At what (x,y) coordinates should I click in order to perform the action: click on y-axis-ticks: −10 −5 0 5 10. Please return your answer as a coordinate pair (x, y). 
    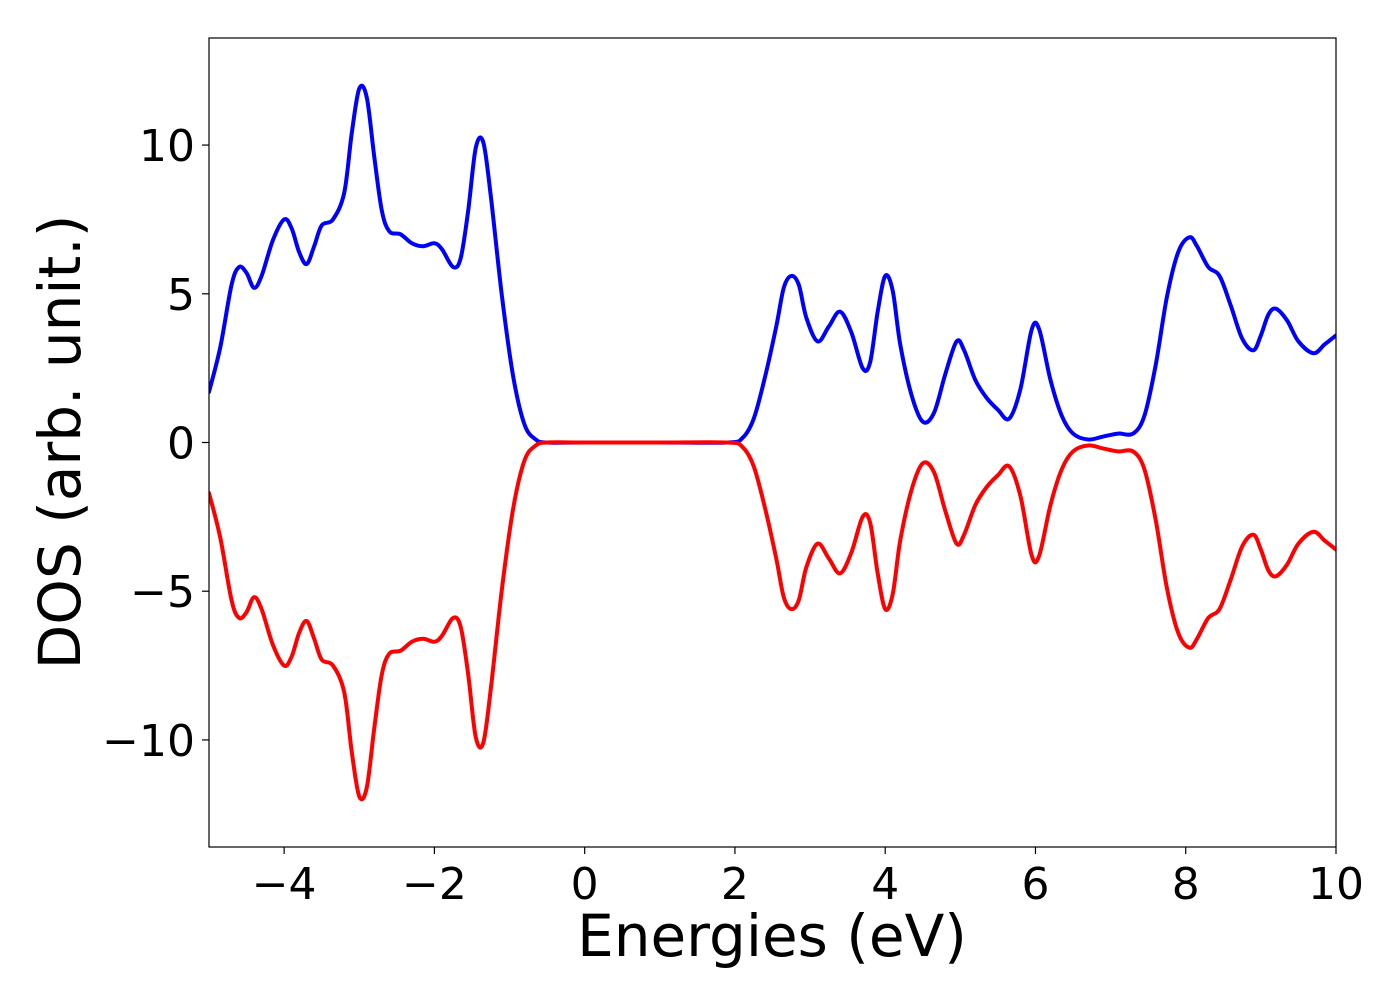
    Looking at the image, I should click on (155, 444).